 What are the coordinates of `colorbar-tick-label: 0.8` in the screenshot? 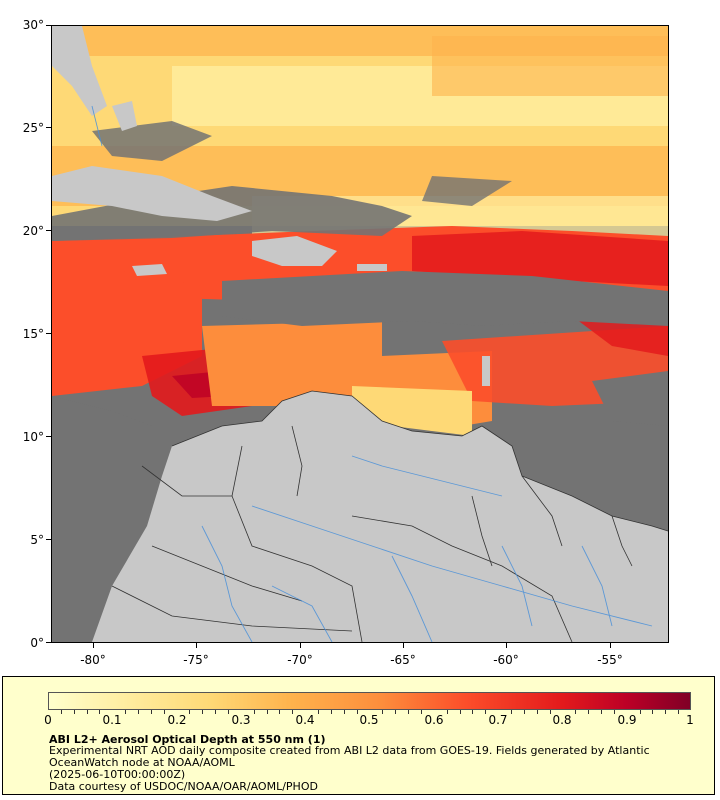 It's located at (562, 720).